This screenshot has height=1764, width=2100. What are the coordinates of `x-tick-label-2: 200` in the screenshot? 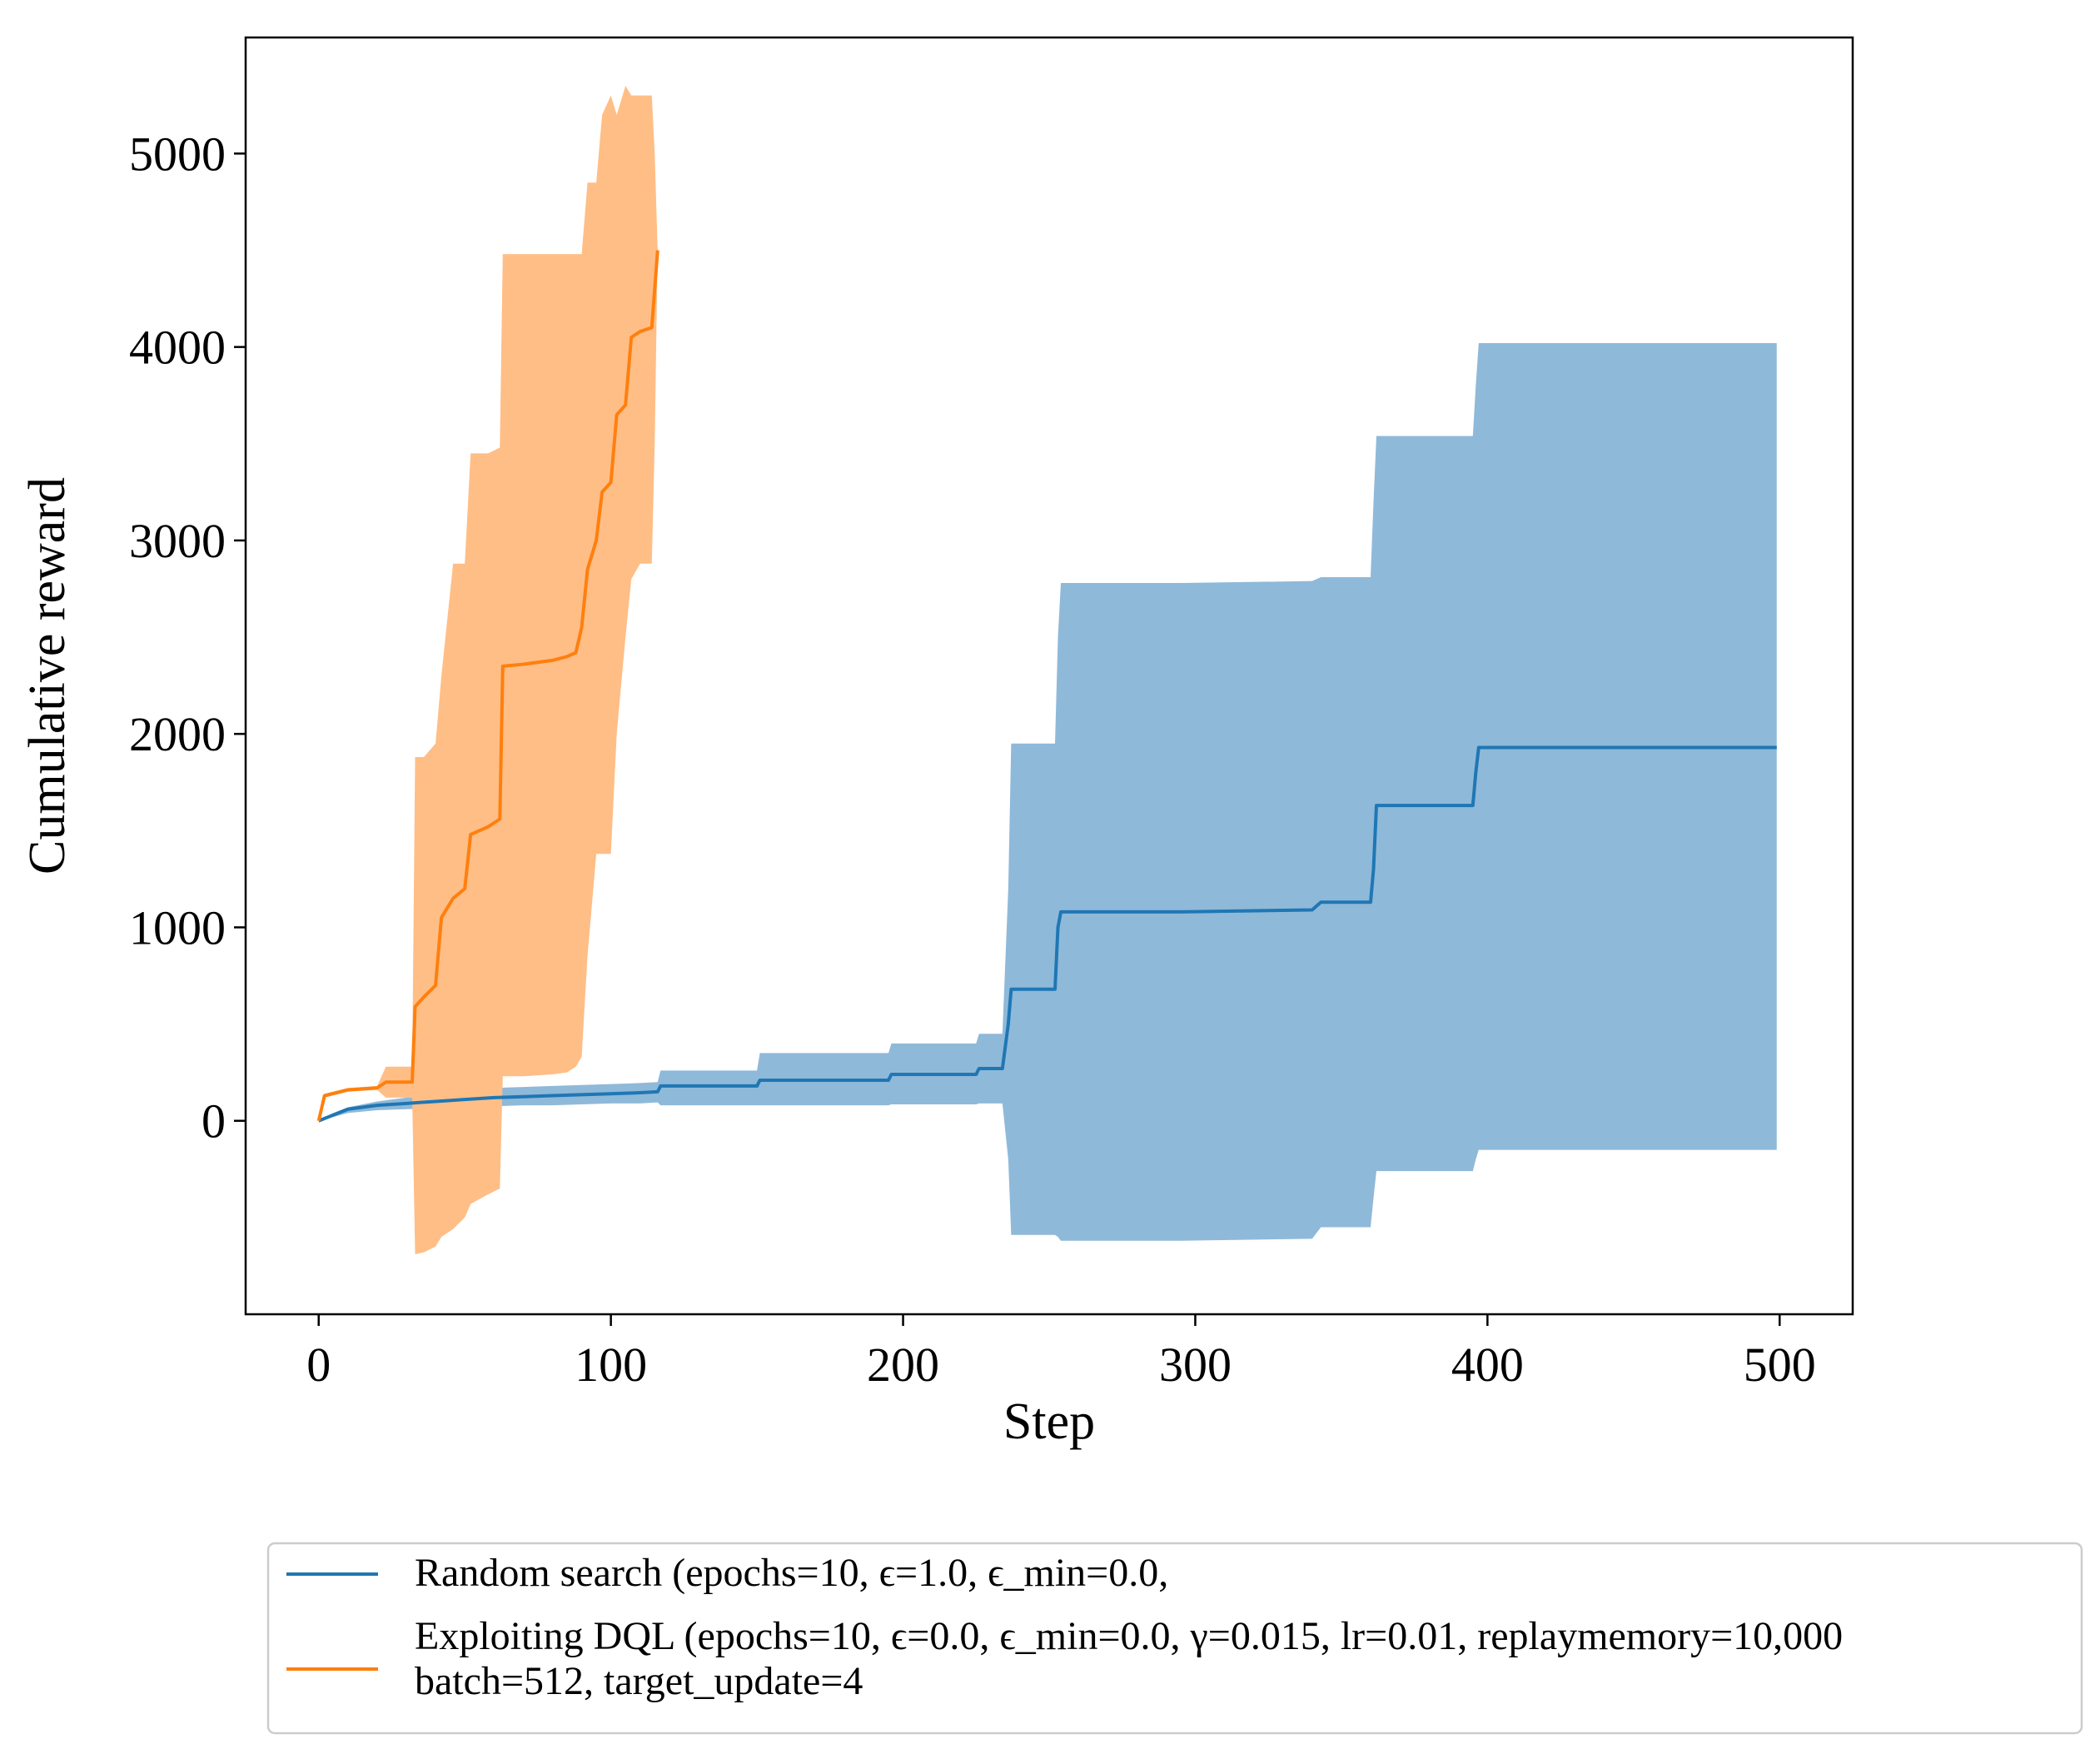 It's located at (903, 1365).